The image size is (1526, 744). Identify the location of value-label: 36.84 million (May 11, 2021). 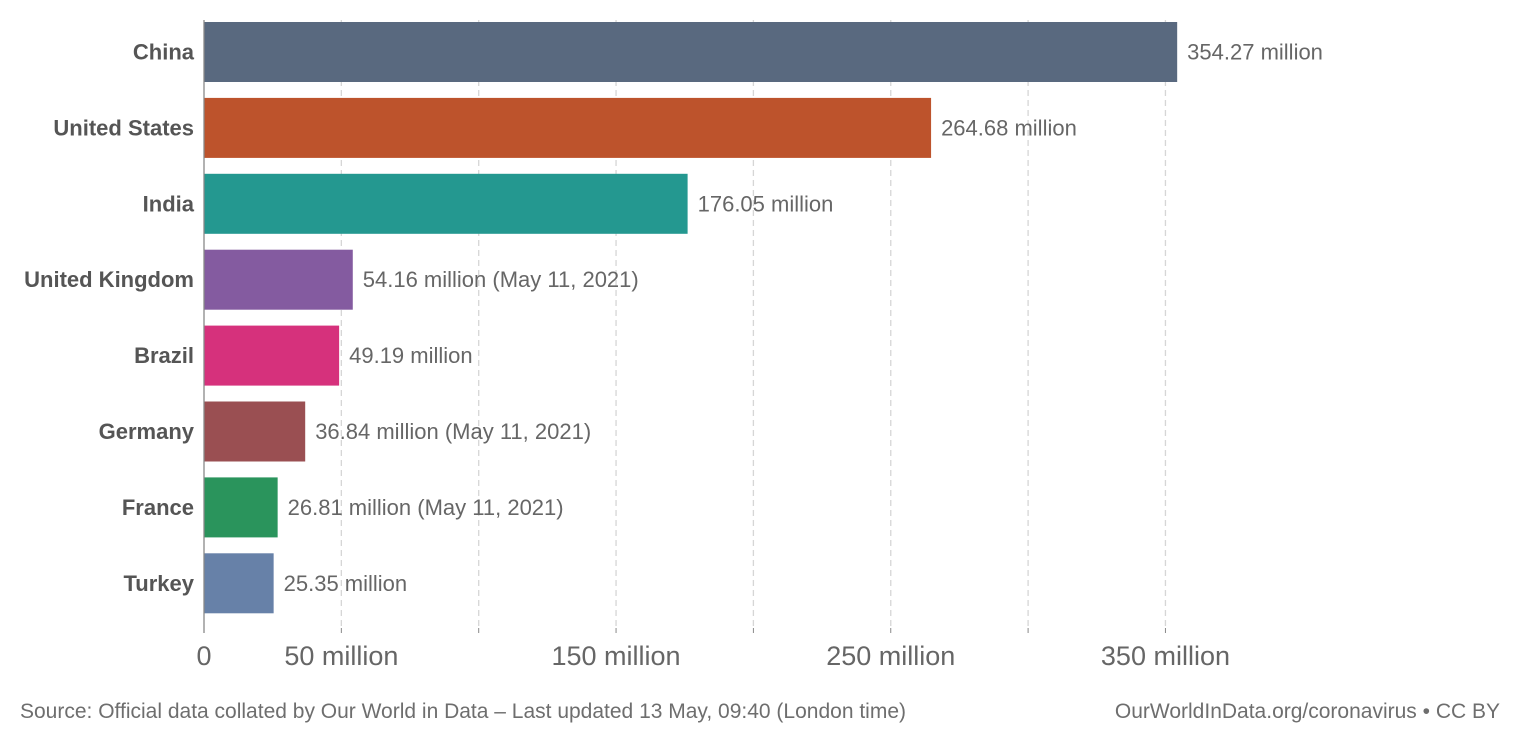
(453, 431).